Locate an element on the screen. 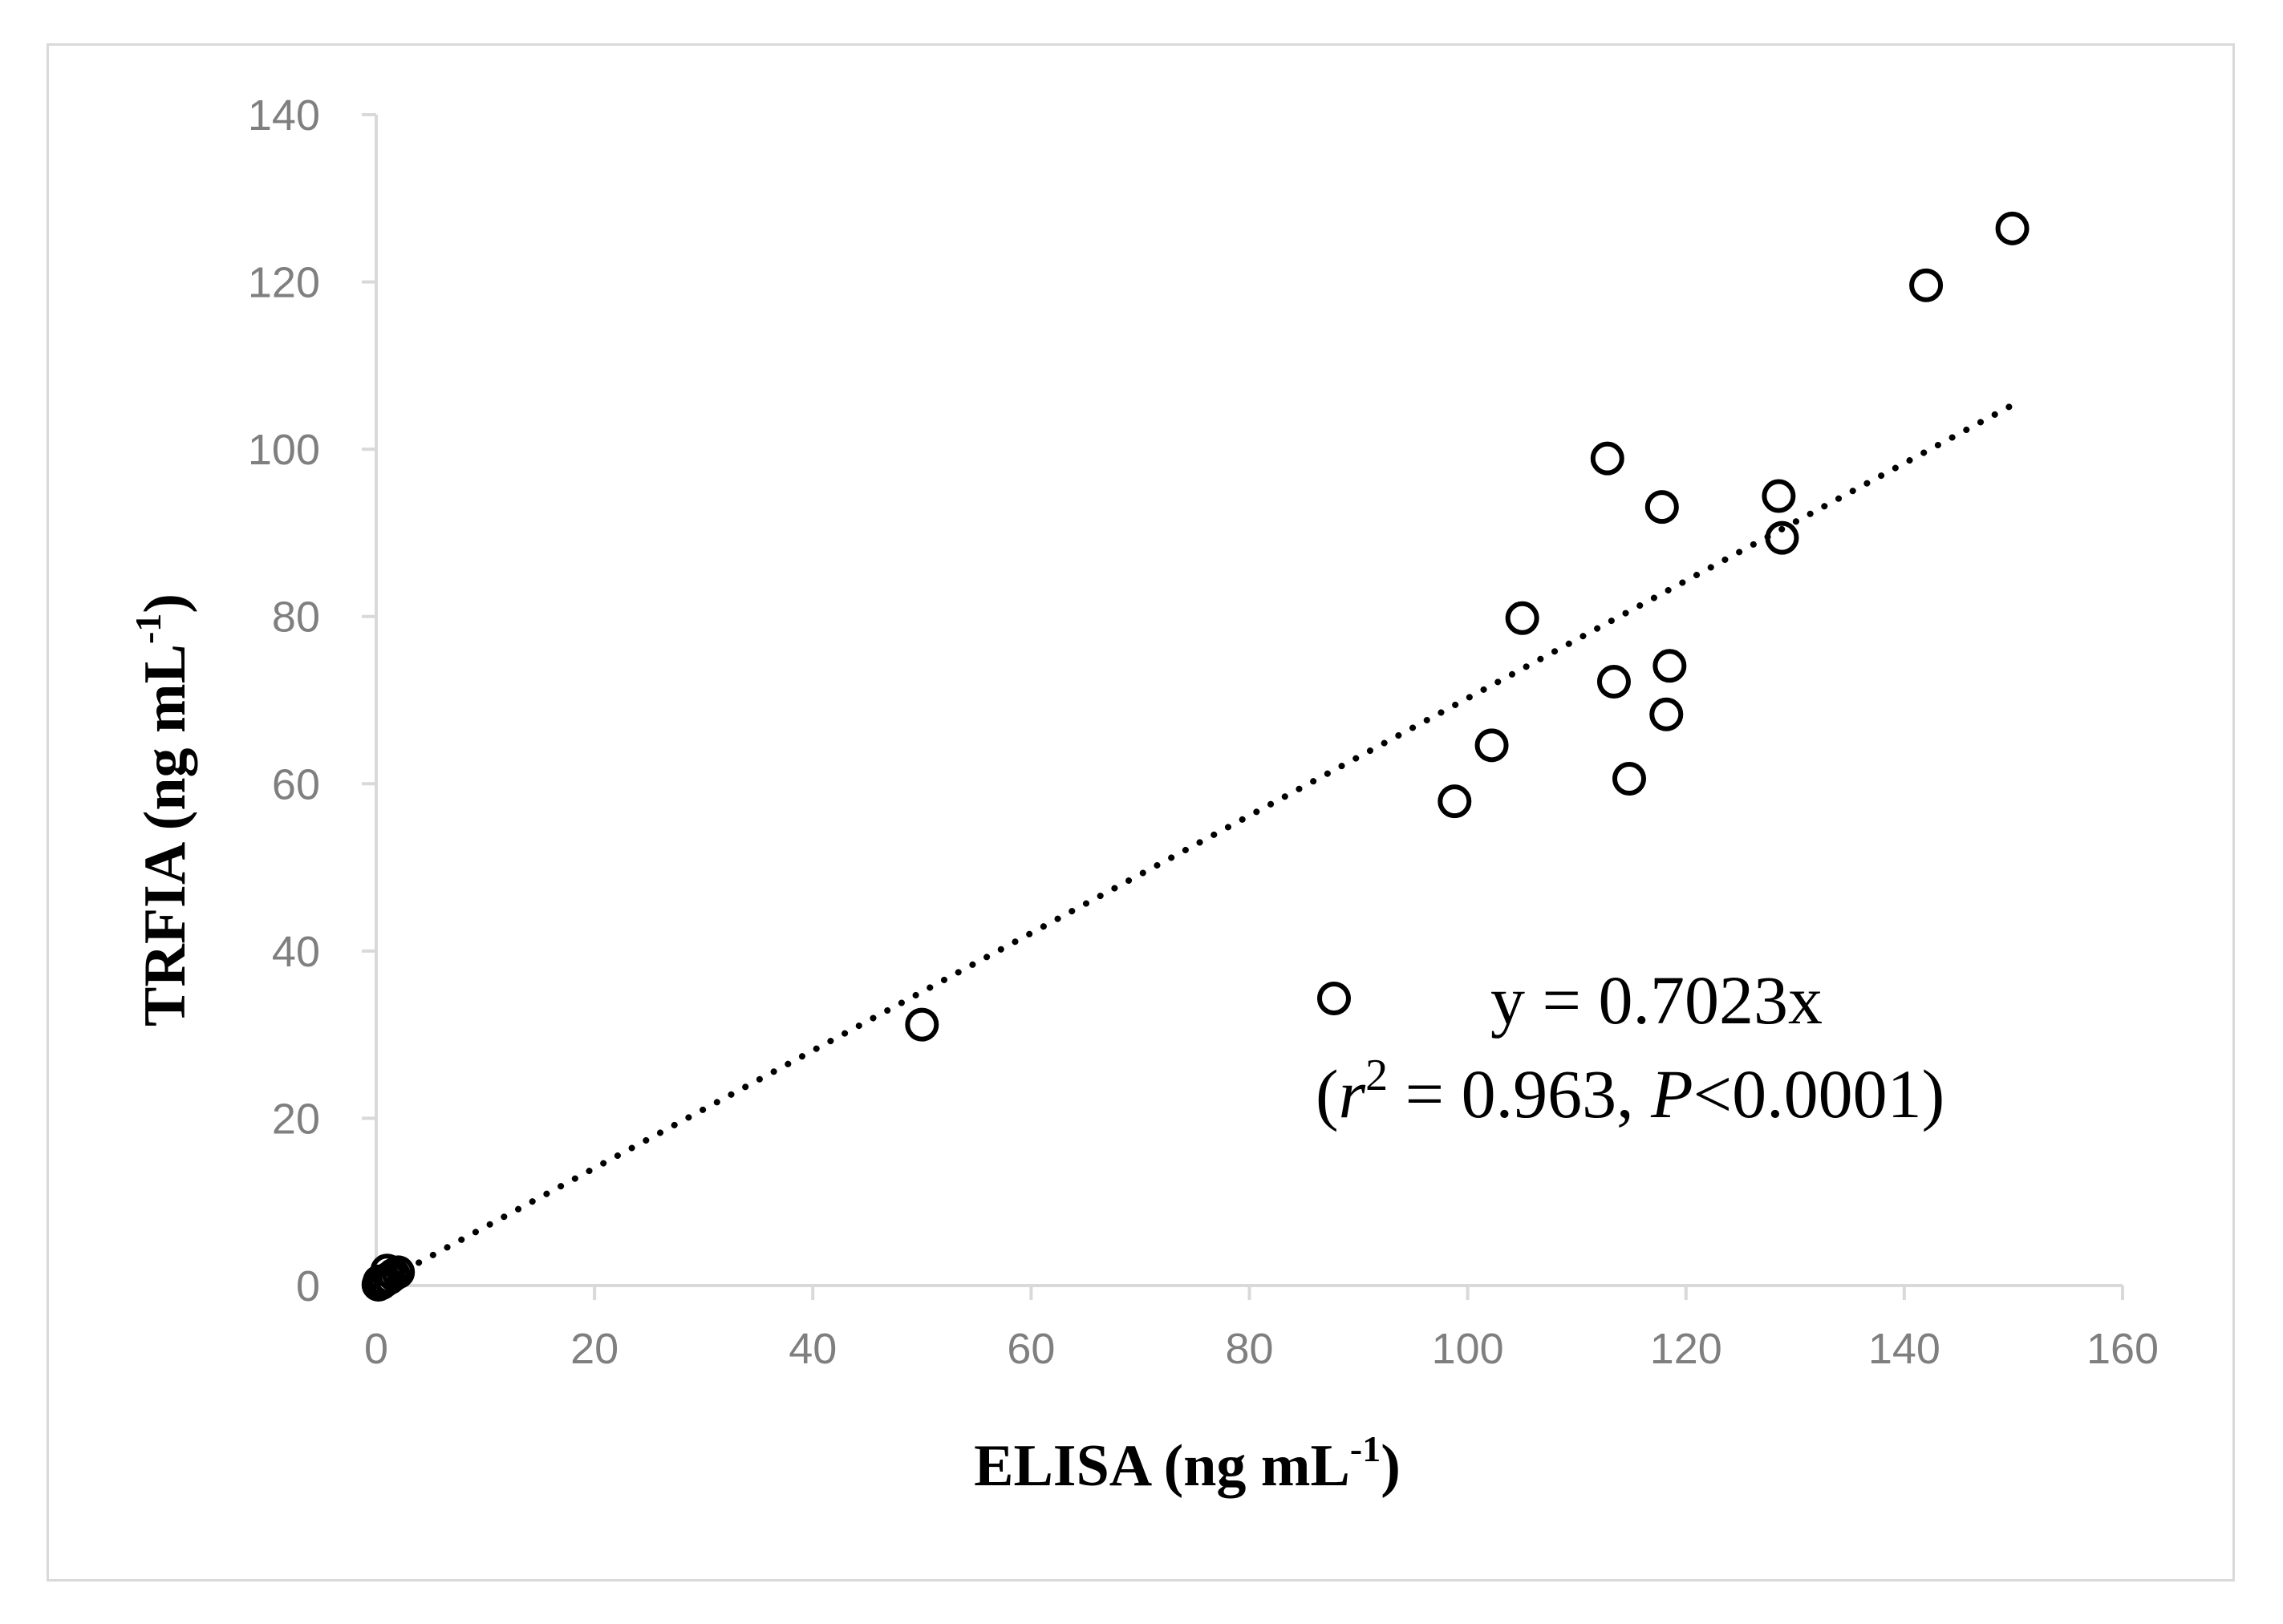 Image resolution: width=2283 pixels, height=1624 pixels. y-tick-label: 80 is located at coordinates (296, 617).